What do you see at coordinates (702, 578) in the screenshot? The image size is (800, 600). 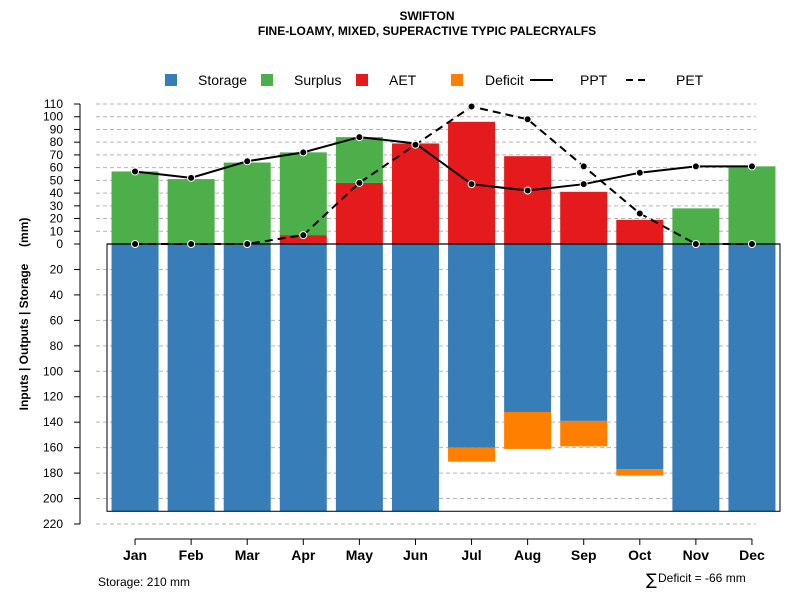 I see `deficit-note: Deficit = -66 mm` at bounding box center [702, 578].